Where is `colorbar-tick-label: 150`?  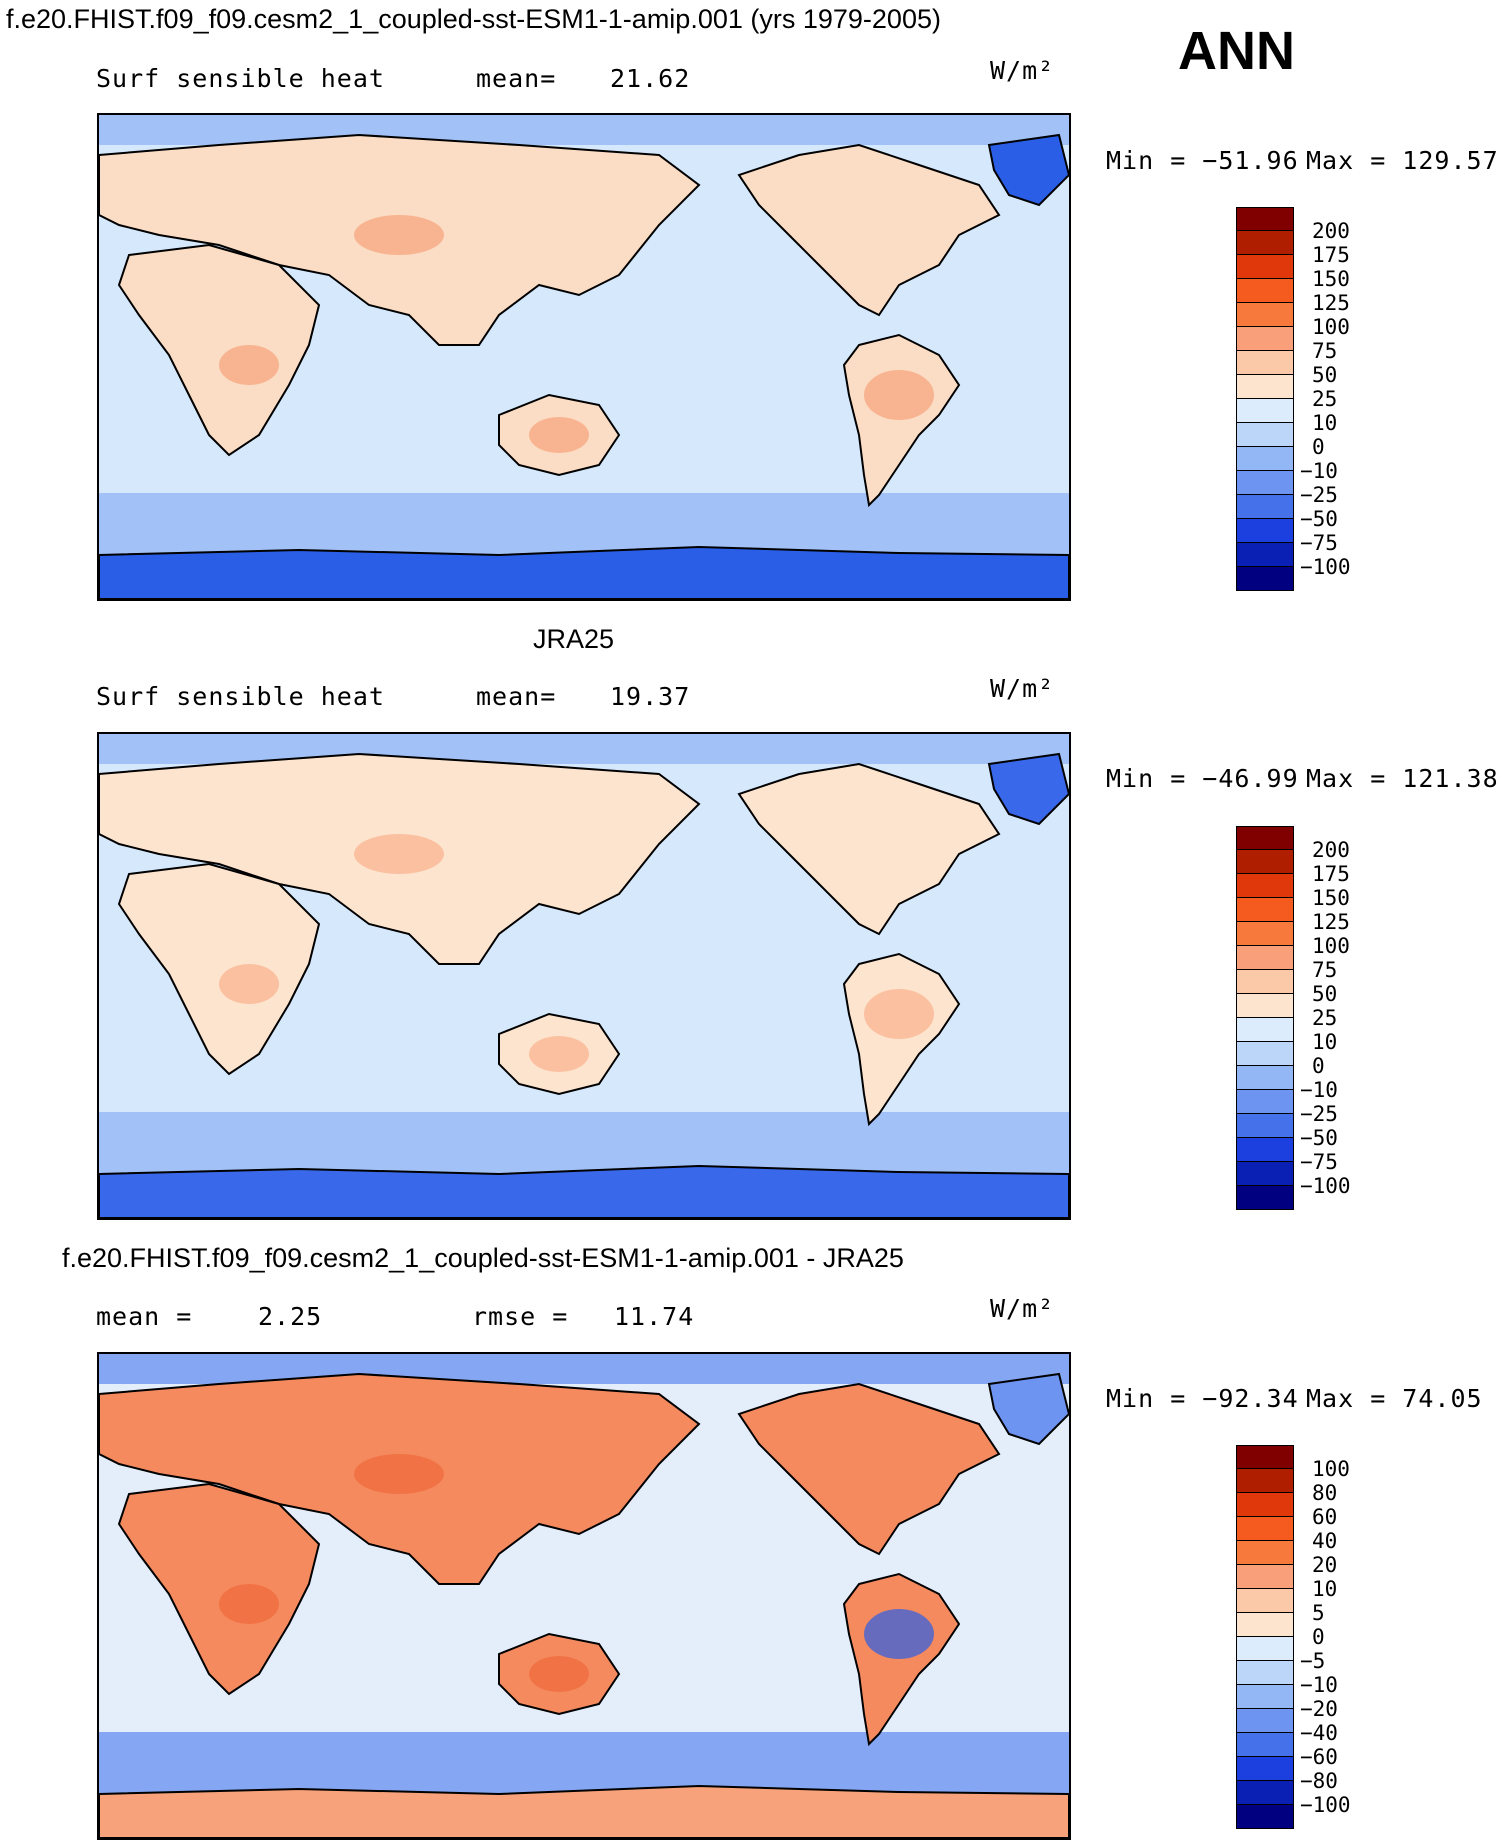 colorbar-tick-label: 150 is located at coordinates (1331, 898).